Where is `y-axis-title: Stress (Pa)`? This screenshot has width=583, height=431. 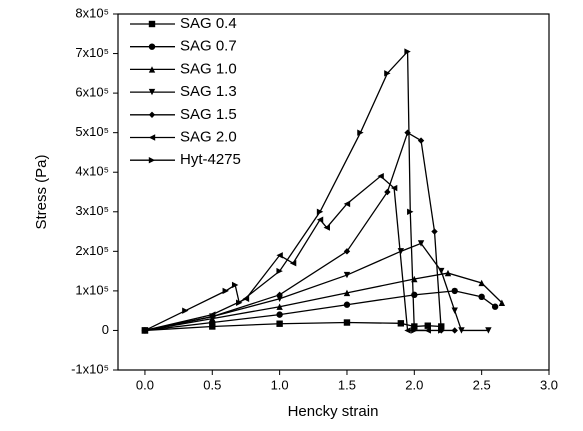
y-axis-title: Stress (Pa) is located at coordinates (41, 191).